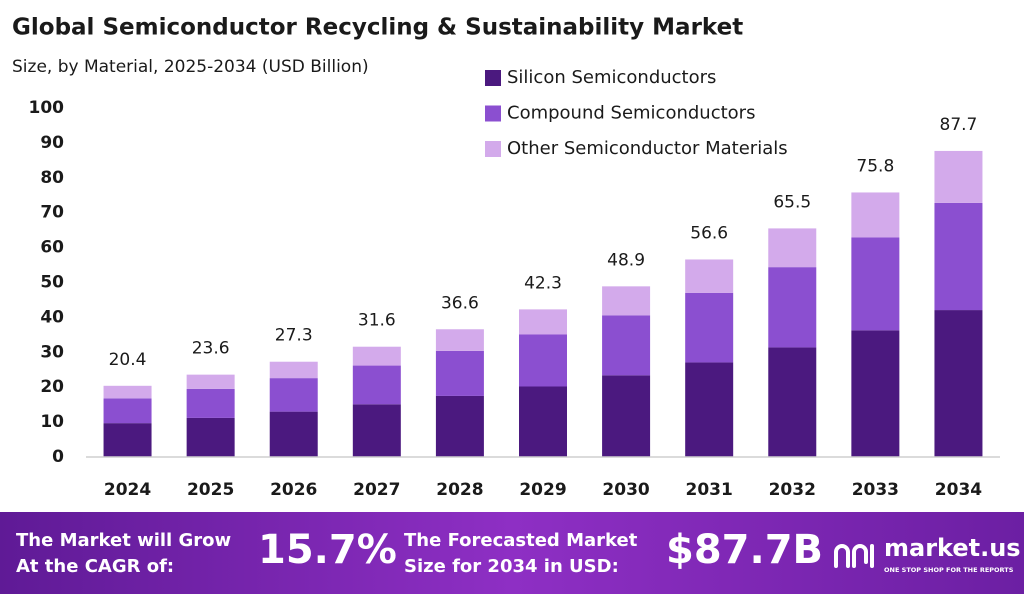 This screenshot has height=594, width=1024. Describe the element at coordinates (293, 490) in the screenshot. I see `x-tick-label: 2026` at that location.